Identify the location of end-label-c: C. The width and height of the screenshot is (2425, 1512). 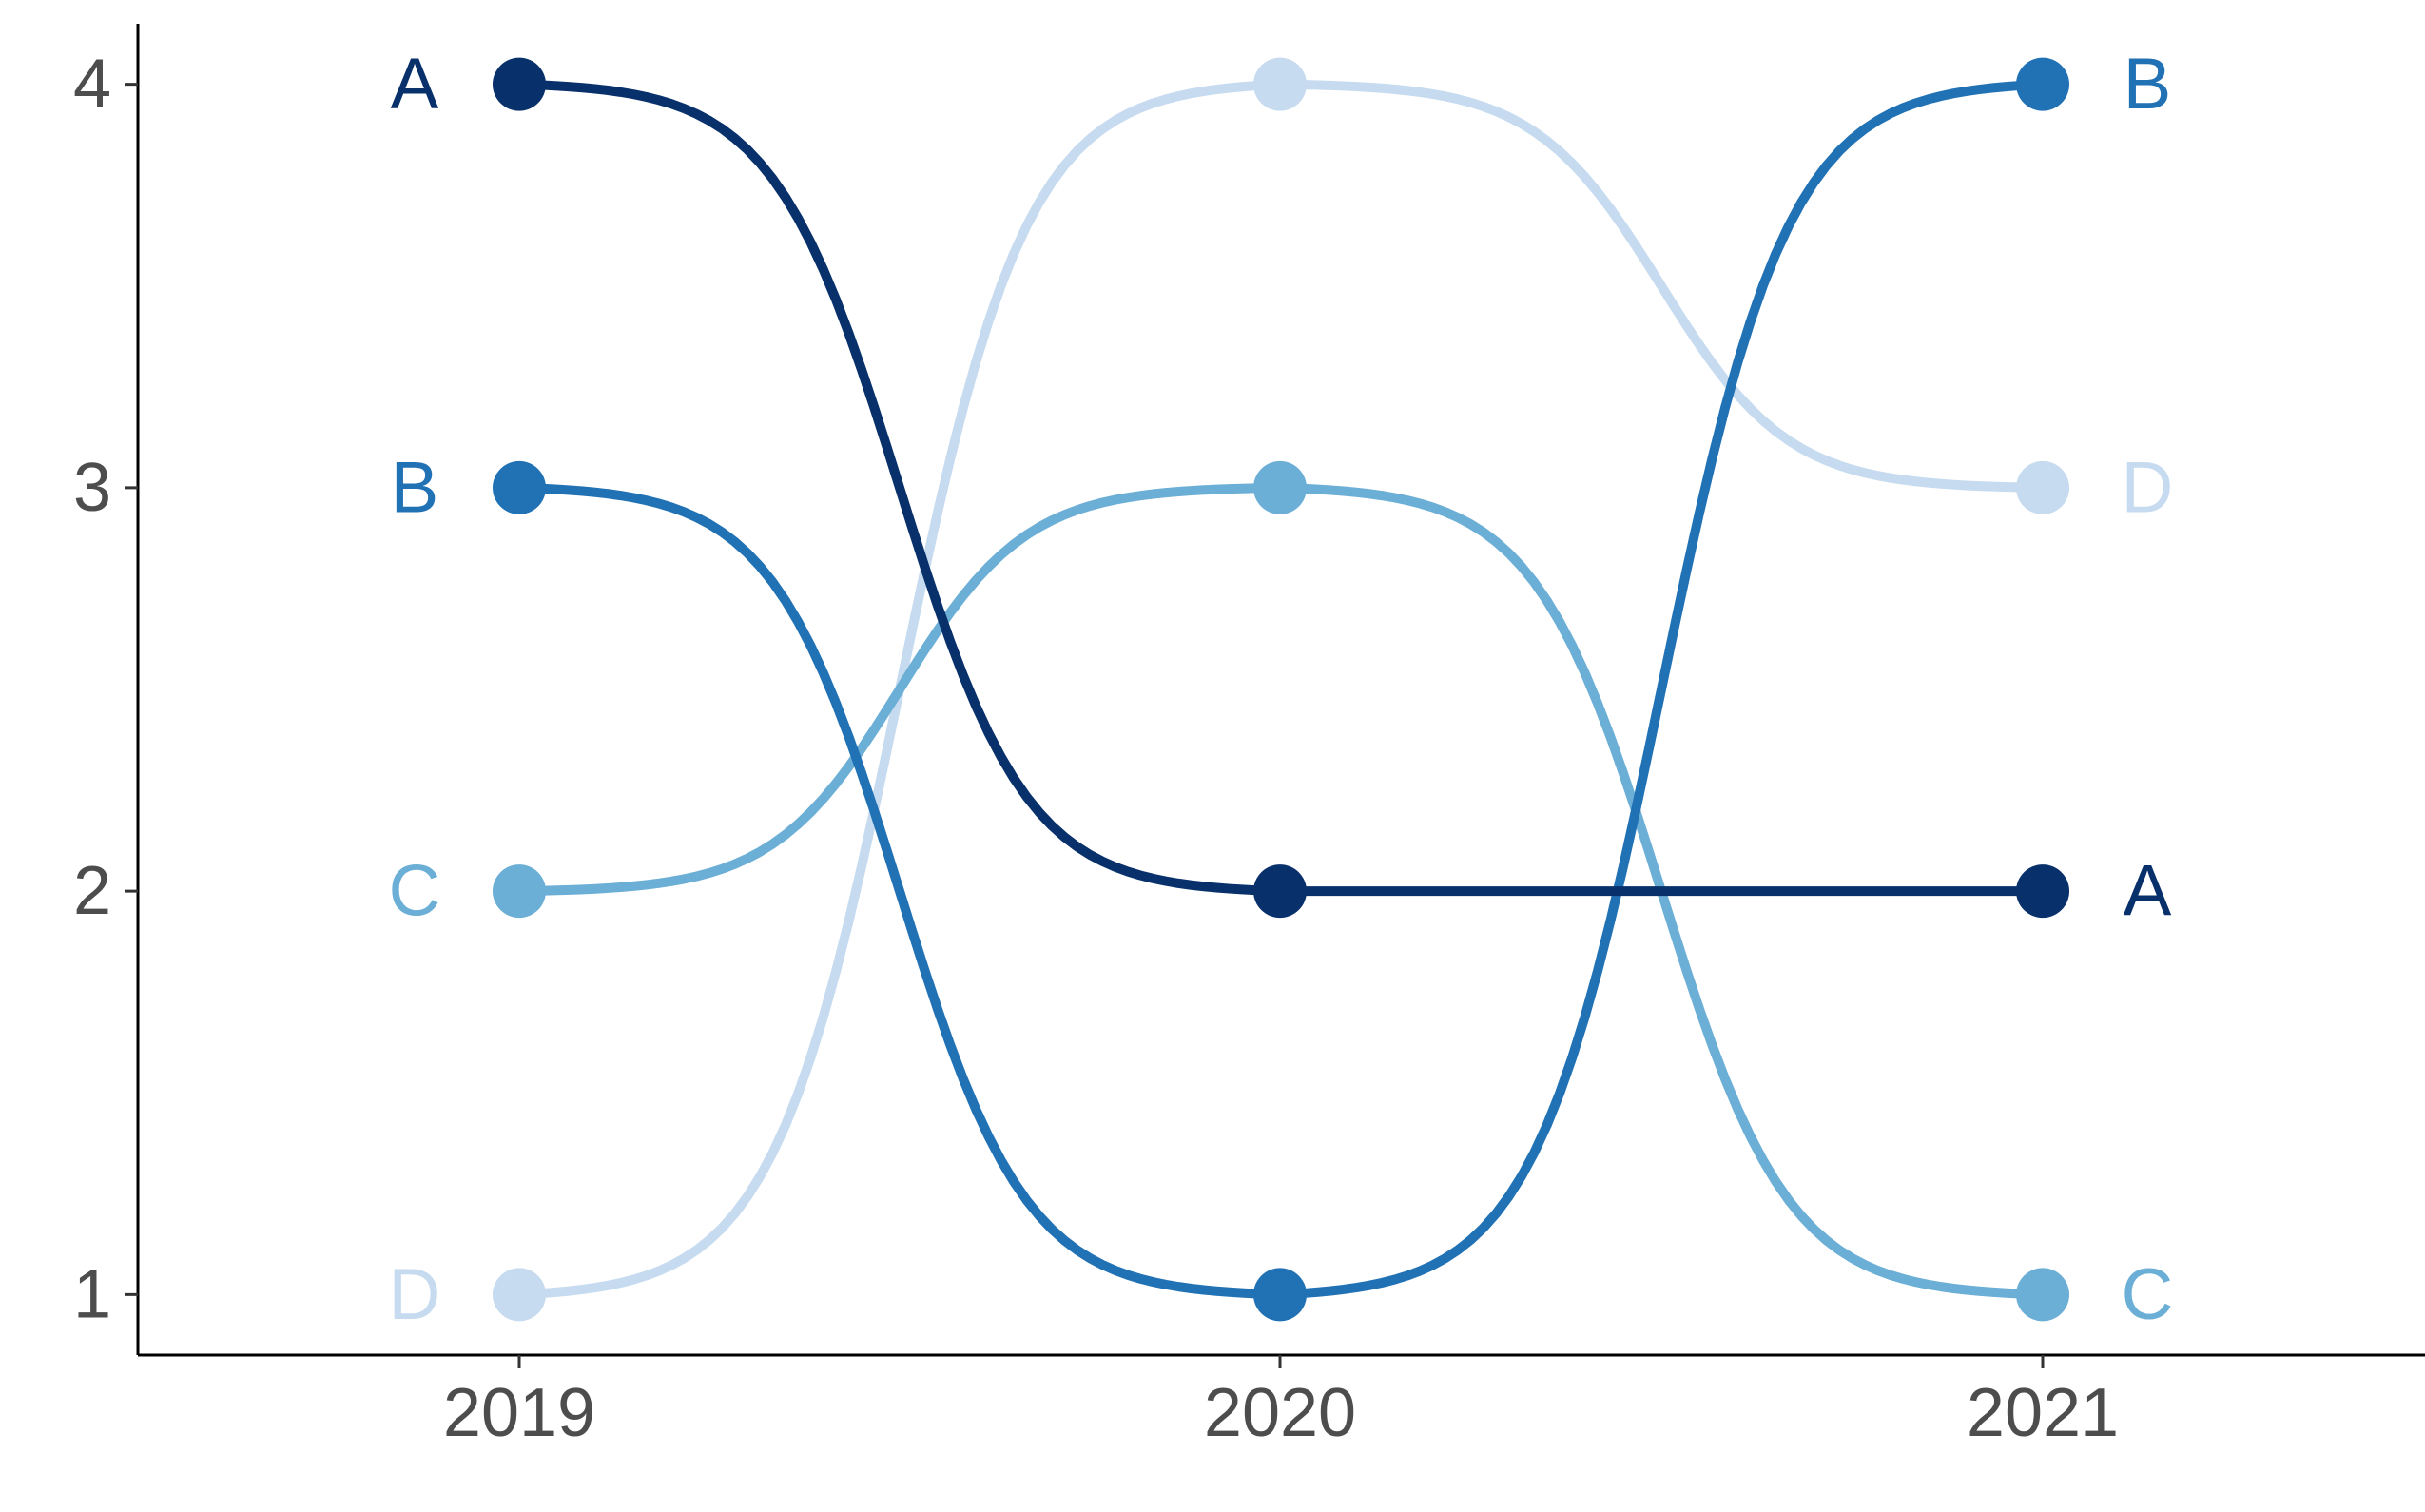
(2148, 1294).